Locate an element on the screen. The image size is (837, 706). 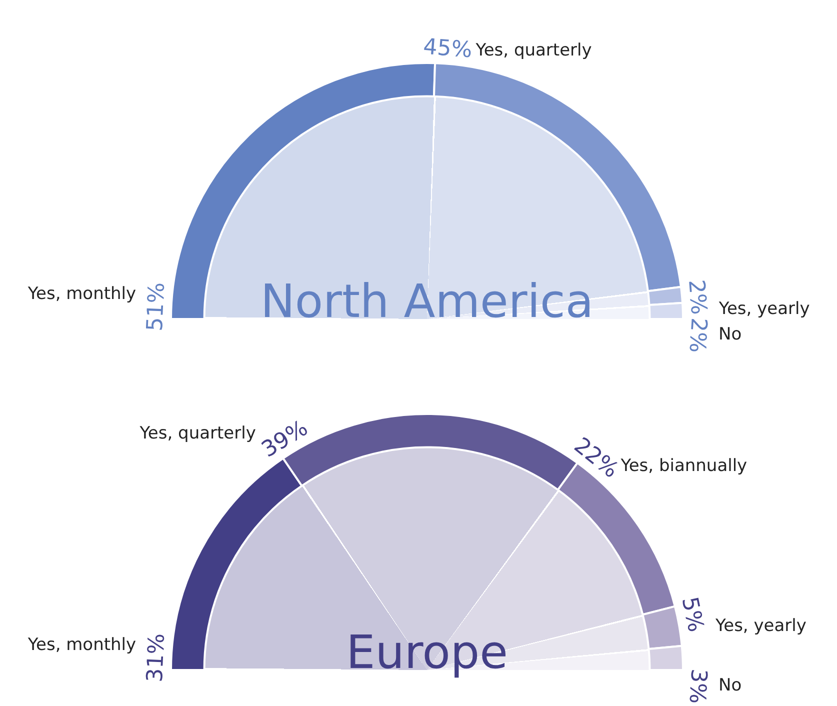
data-label: 31% is located at coordinates (156, 657).